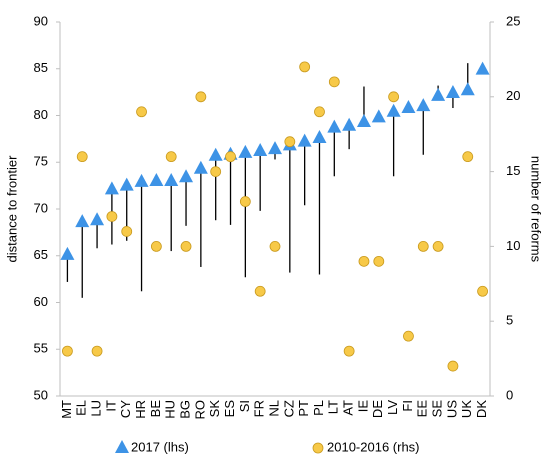 Image resolution: width=545 pixels, height=469 pixels. What do you see at coordinates (155, 409) in the screenshot?
I see `x-tick-label: BE` at bounding box center [155, 409].